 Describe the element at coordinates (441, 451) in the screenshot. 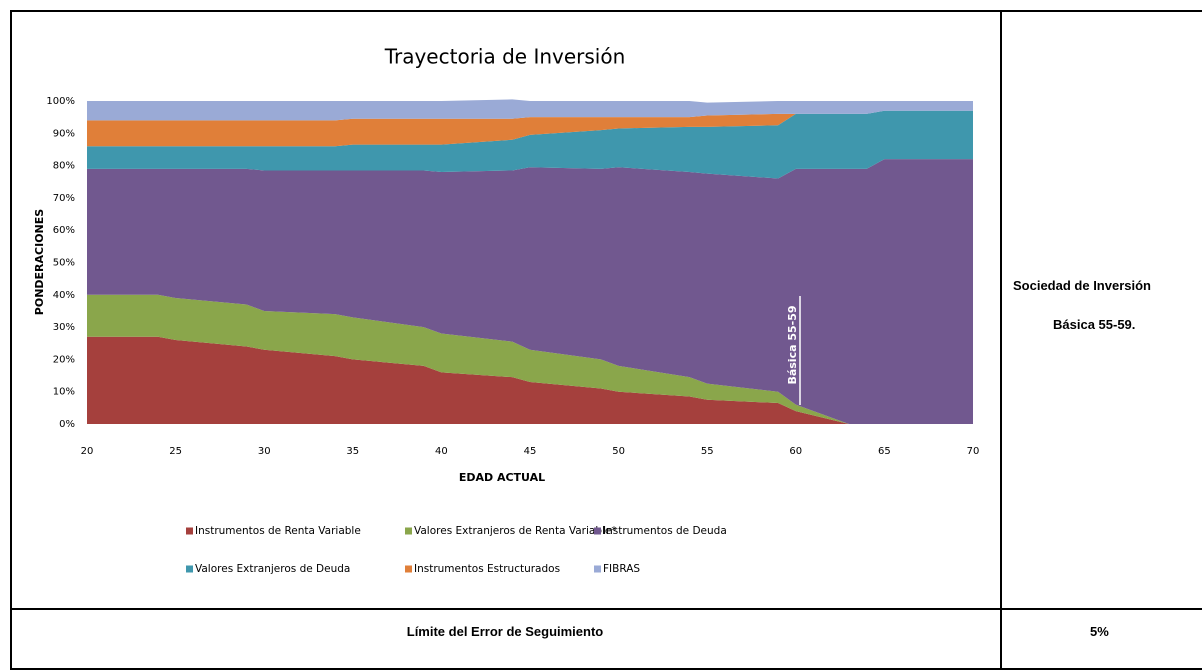

I see `x-tick-label: 40` at that location.